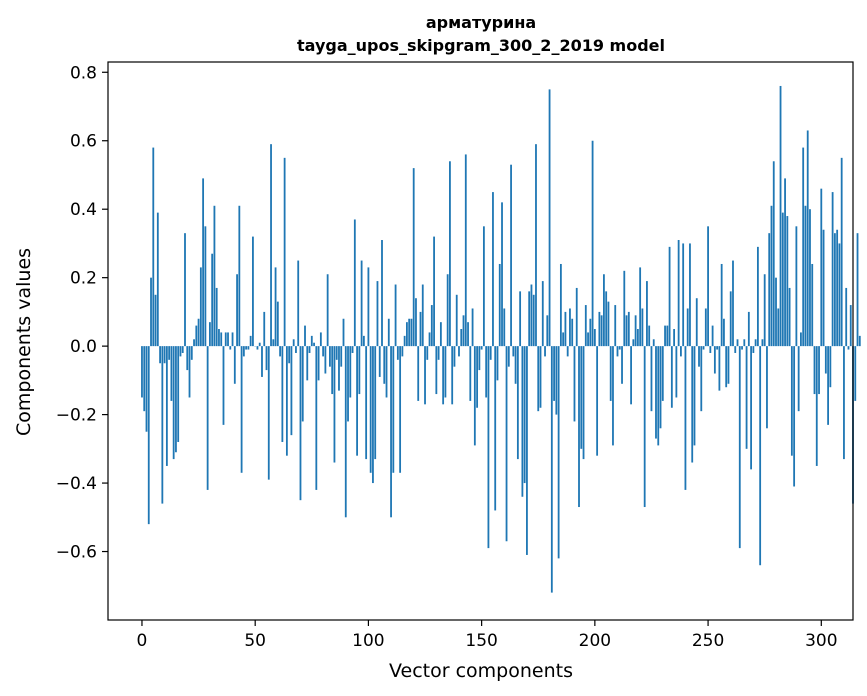  I want to click on y-tick-label: 0.4, so click(83, 210).